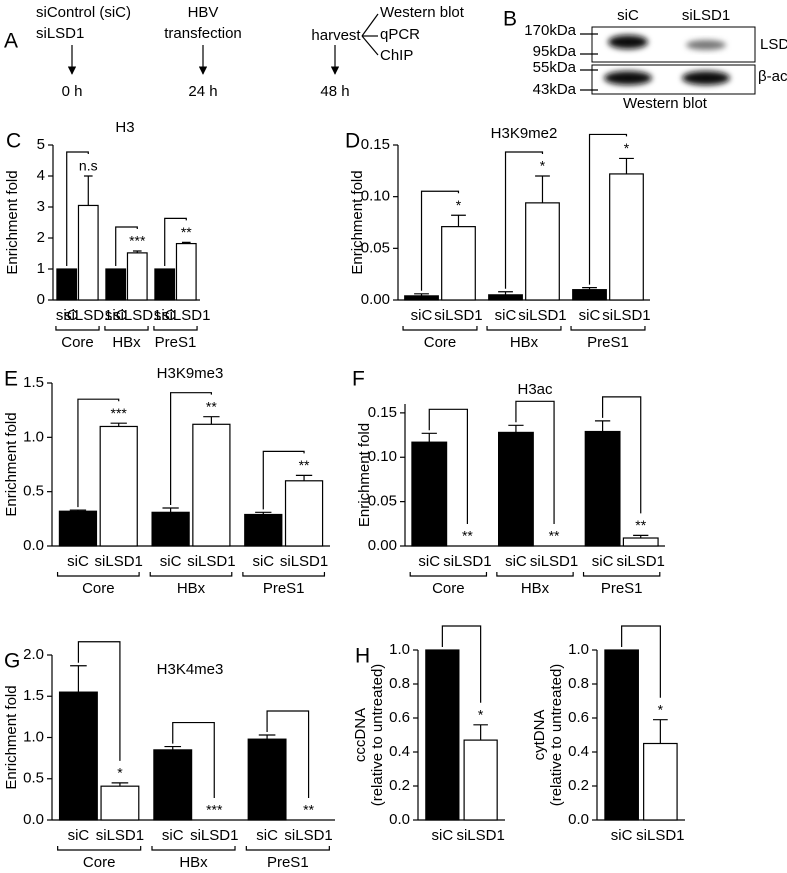 Image resolution: width=787 pixels, height=873 pixels. What do you see at coordinates (308, 810) in the screenshot?
I see `significance-label: **` at bounding box center [308, 810].